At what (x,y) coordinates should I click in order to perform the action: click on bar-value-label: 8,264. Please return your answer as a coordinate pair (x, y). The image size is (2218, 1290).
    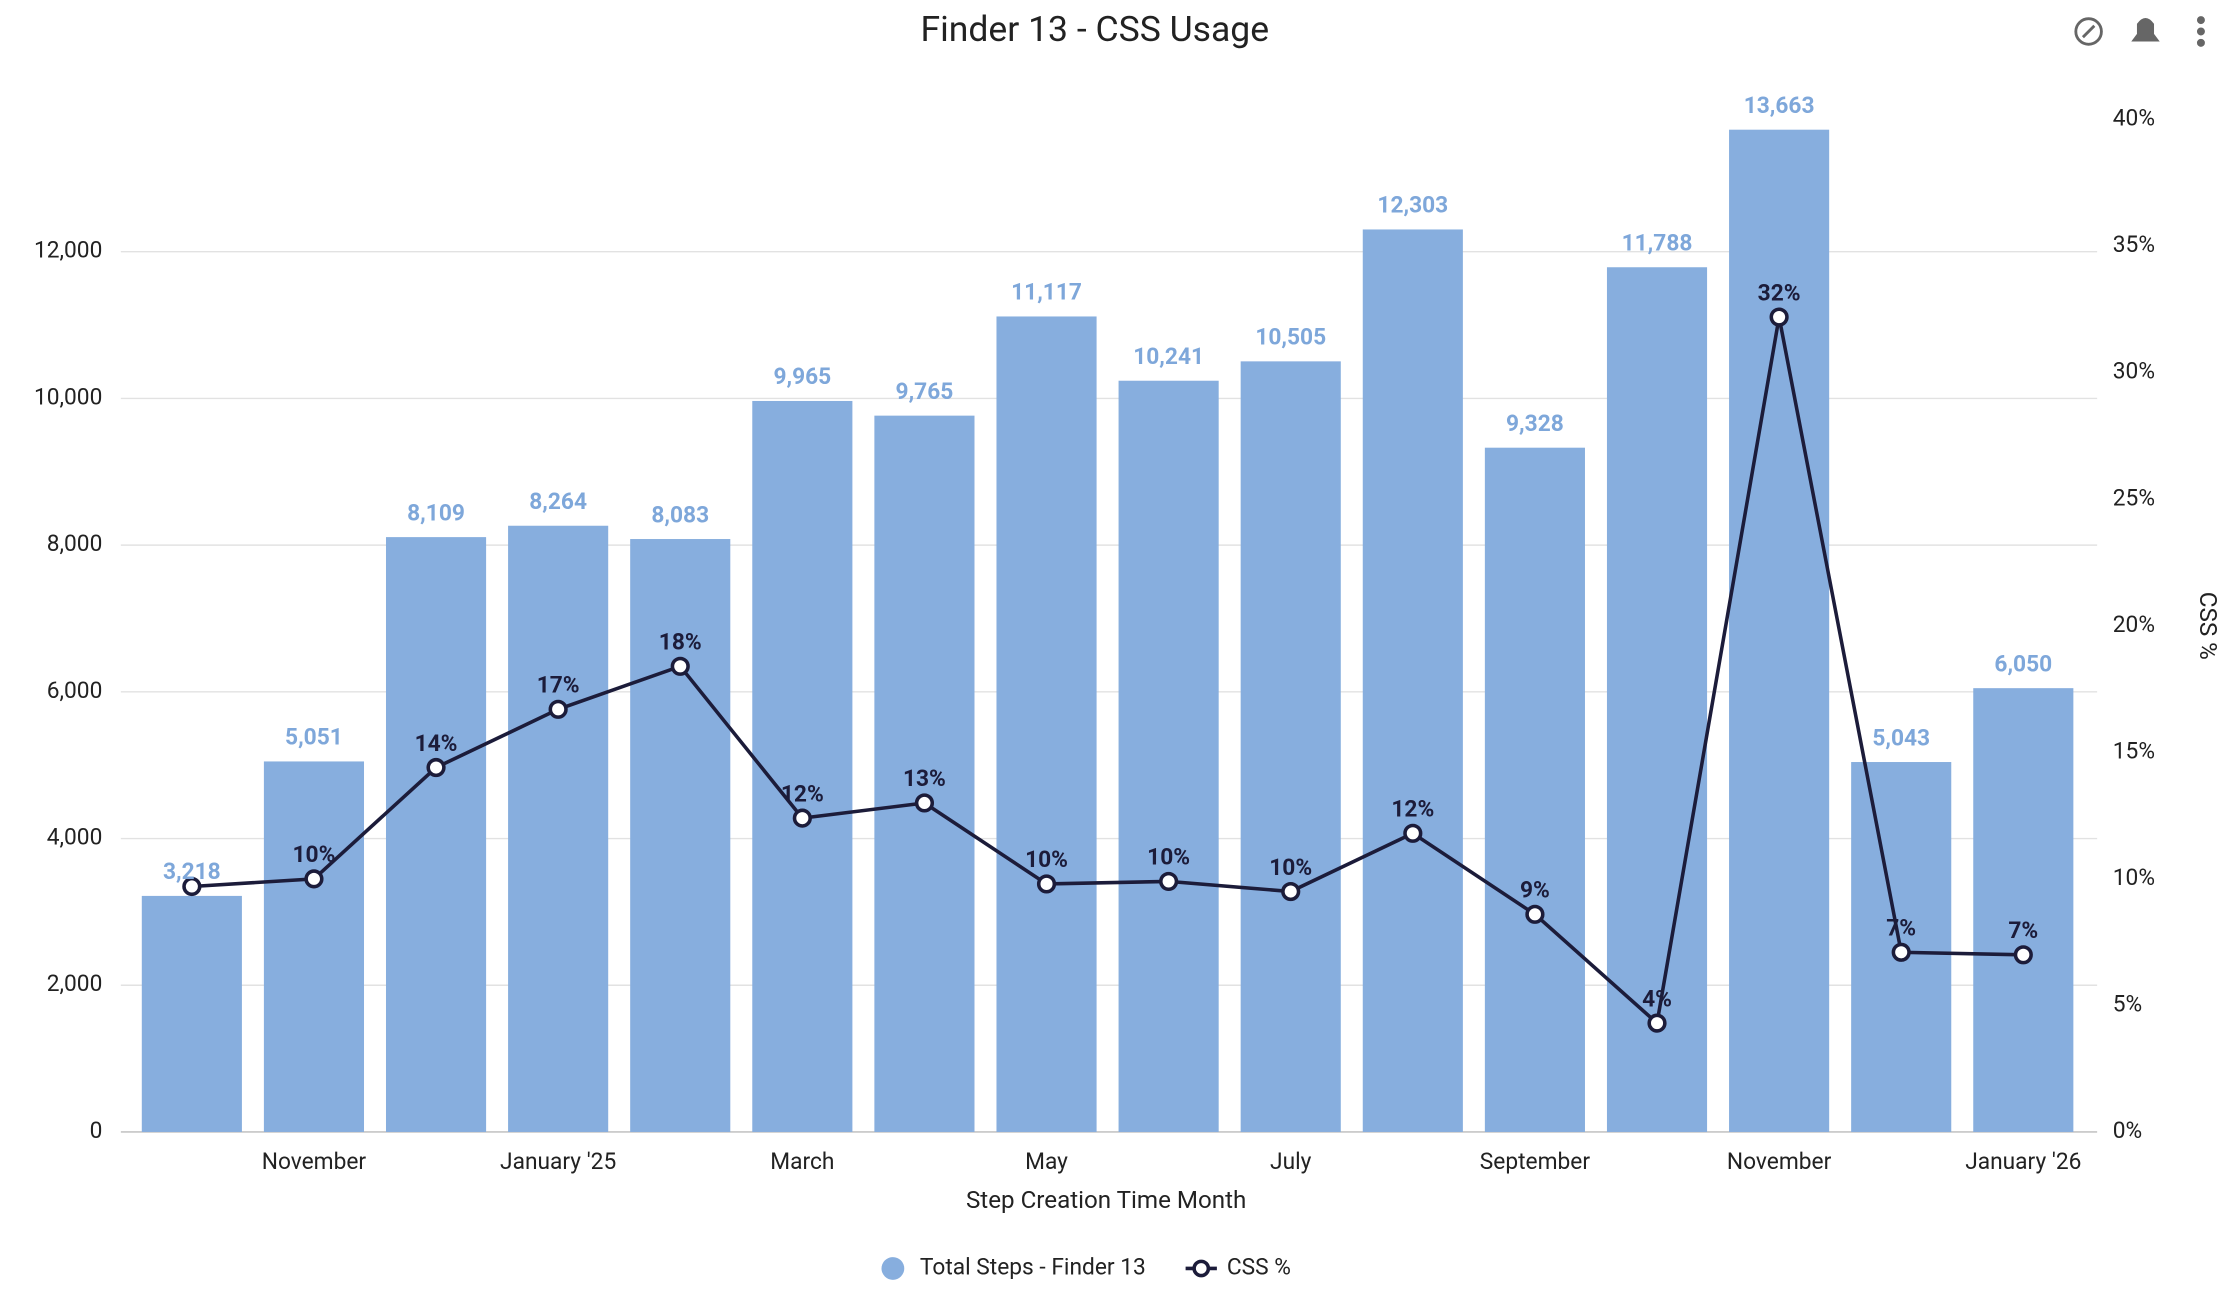
    Looking at the image, I should click on (558, 501).